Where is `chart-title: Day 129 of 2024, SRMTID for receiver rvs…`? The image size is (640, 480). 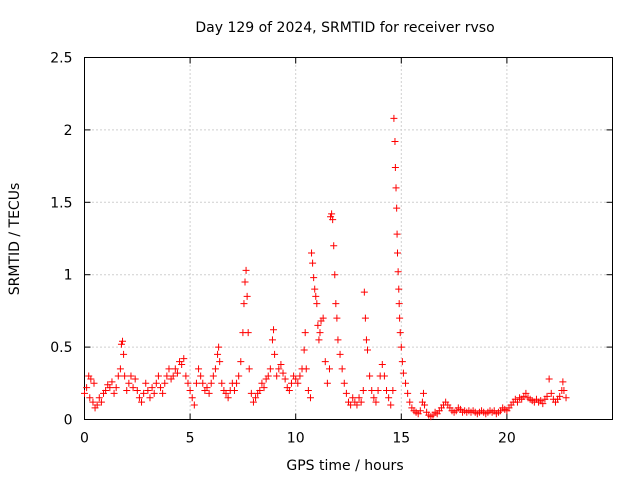 chart-title: Day 129 of 2024, SRMTID for receiver rvs… is located at coordinates (344, 28).